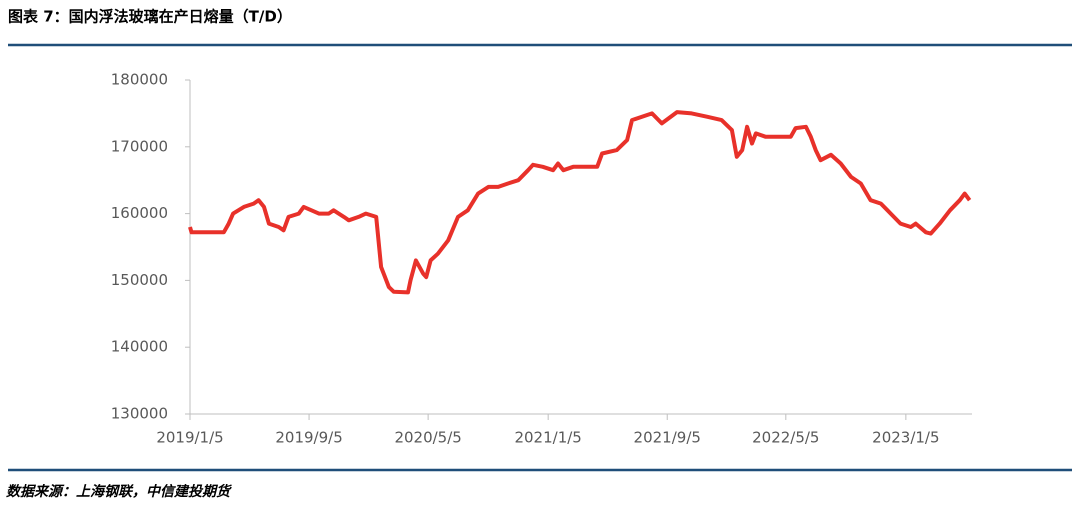 This screenshot has height=509, width=1080. What do you see at coordinates (119, 491) in the screenshot?
I see `source-note: 数据来源：上海钢联，中信建投期货` at bounding box center [119, 491].